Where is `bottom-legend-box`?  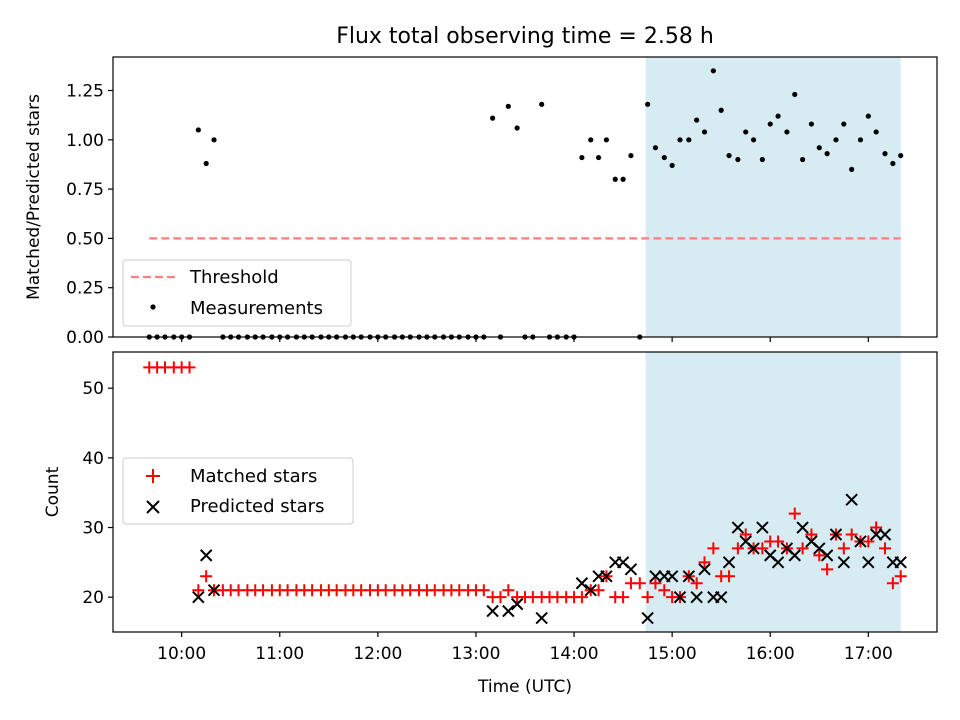
bottom-legend-box is located at coordinates (238, 491).